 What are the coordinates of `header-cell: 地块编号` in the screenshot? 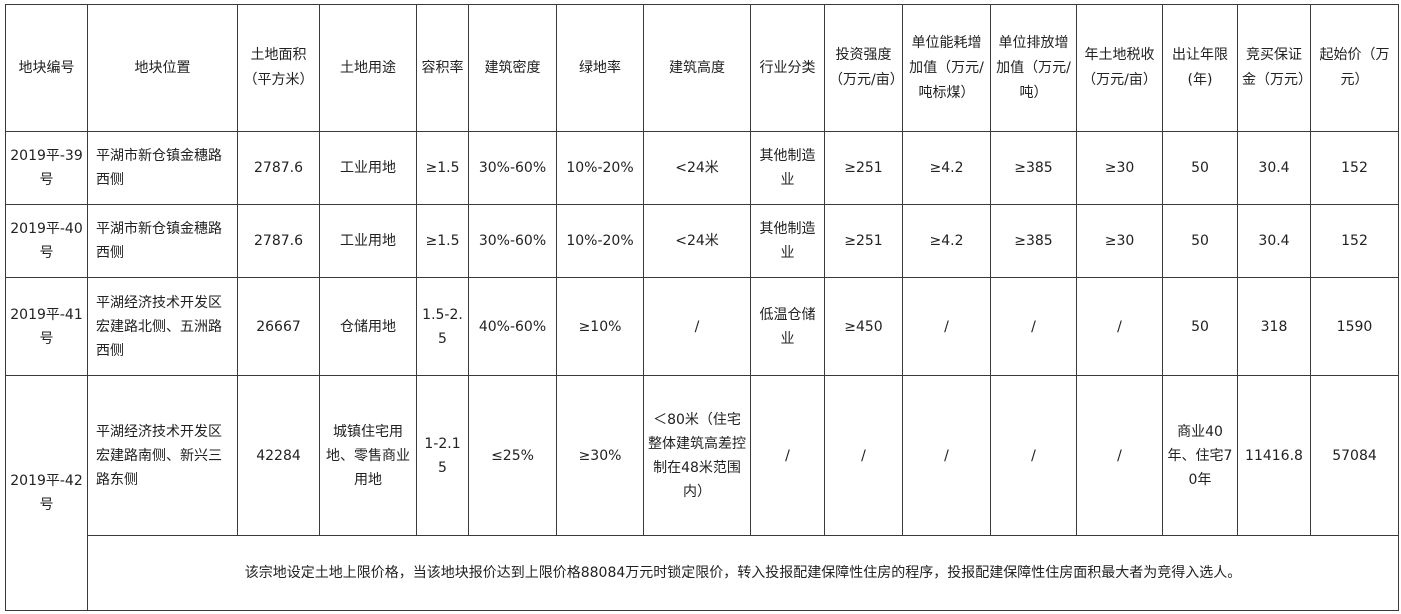 It's located at (46, 68).